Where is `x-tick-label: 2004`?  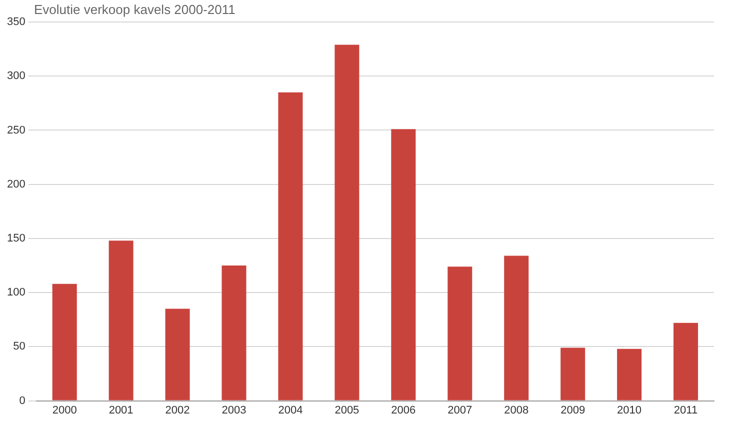 x-tick-label: 2004 is located at coordinates (290, 410).